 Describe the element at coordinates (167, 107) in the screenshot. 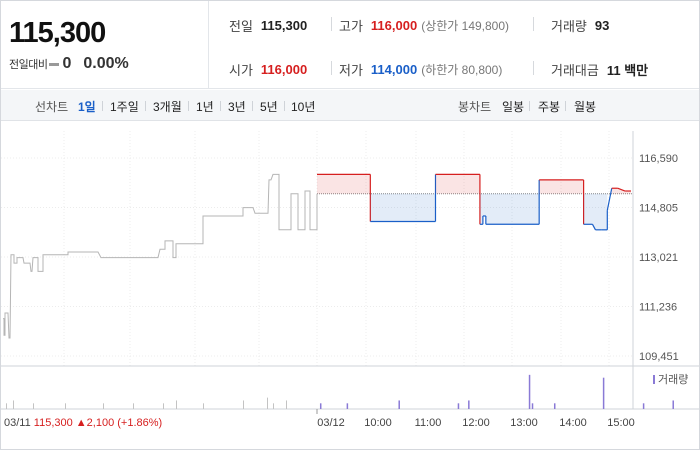

I see `period-3m: 3개월` at that location.